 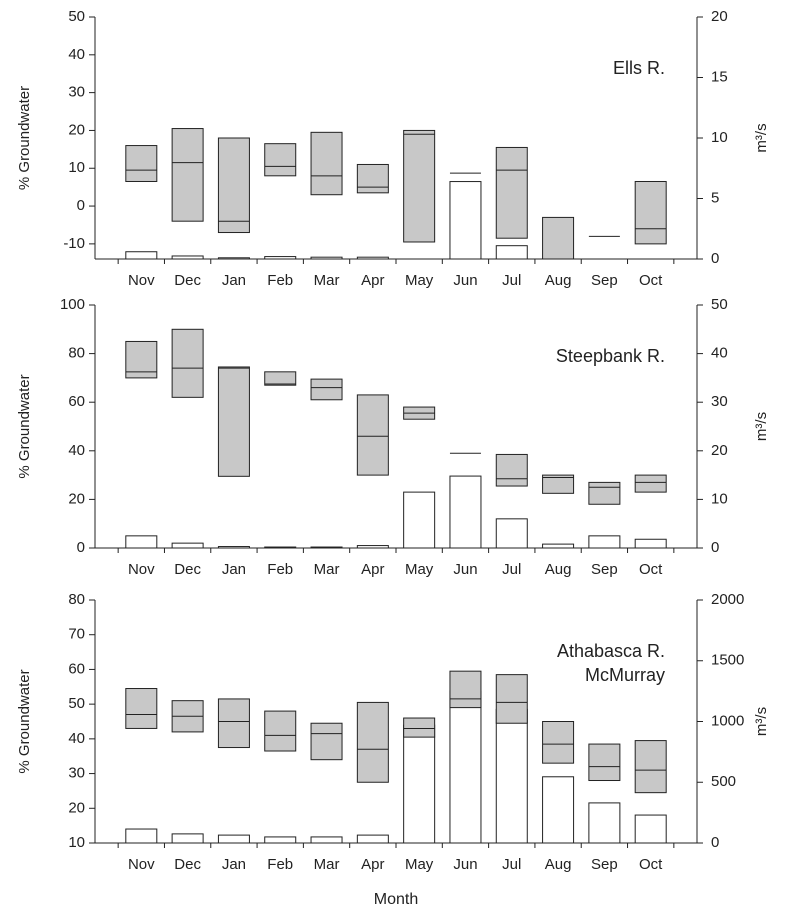 What do you see at coordinates (24, 138) in the screenshot?
I see `y-axis-label: % Groundwater` at bounding box center [24, 138].